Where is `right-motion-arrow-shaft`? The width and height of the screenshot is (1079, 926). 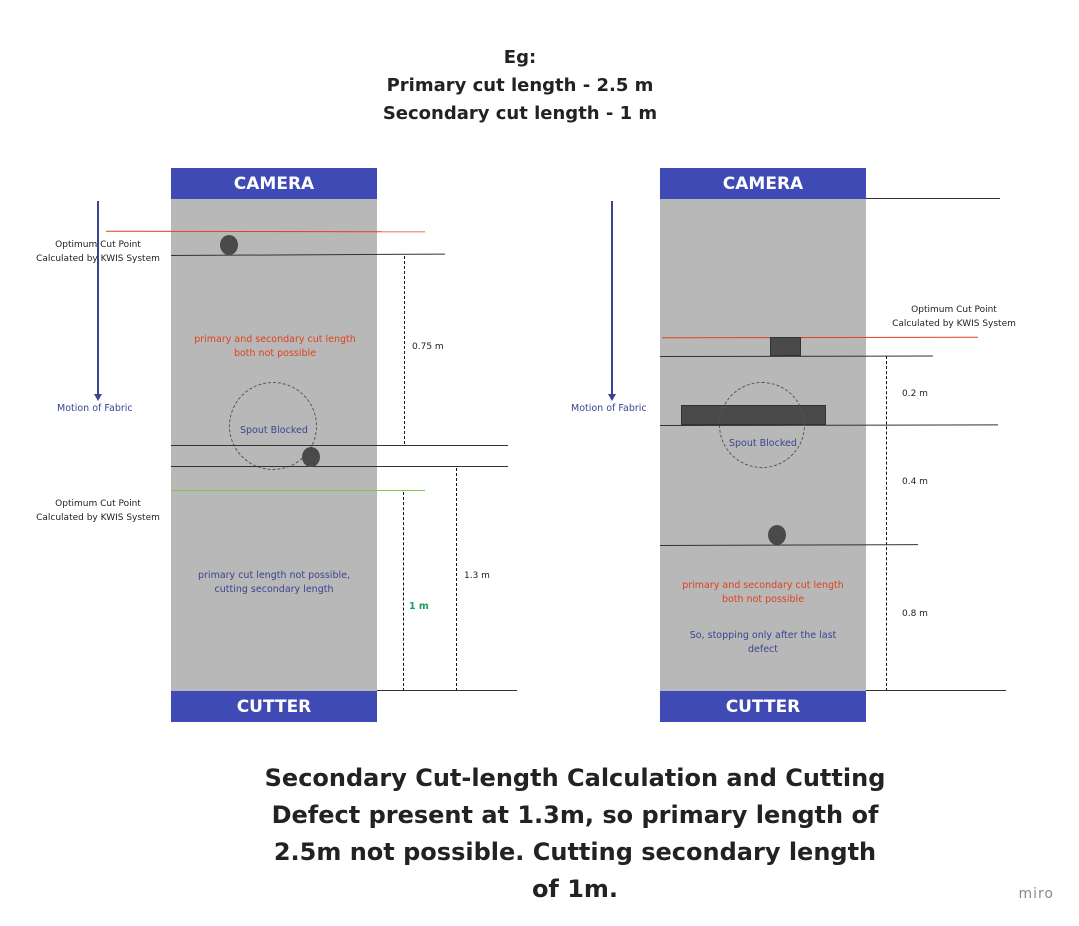 right-motion-arrow-shaft is located at coordinates (612, 298).